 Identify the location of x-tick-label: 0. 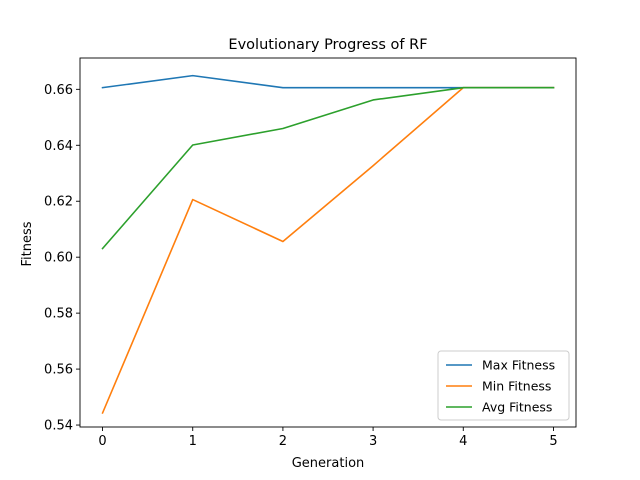
(102, 441).